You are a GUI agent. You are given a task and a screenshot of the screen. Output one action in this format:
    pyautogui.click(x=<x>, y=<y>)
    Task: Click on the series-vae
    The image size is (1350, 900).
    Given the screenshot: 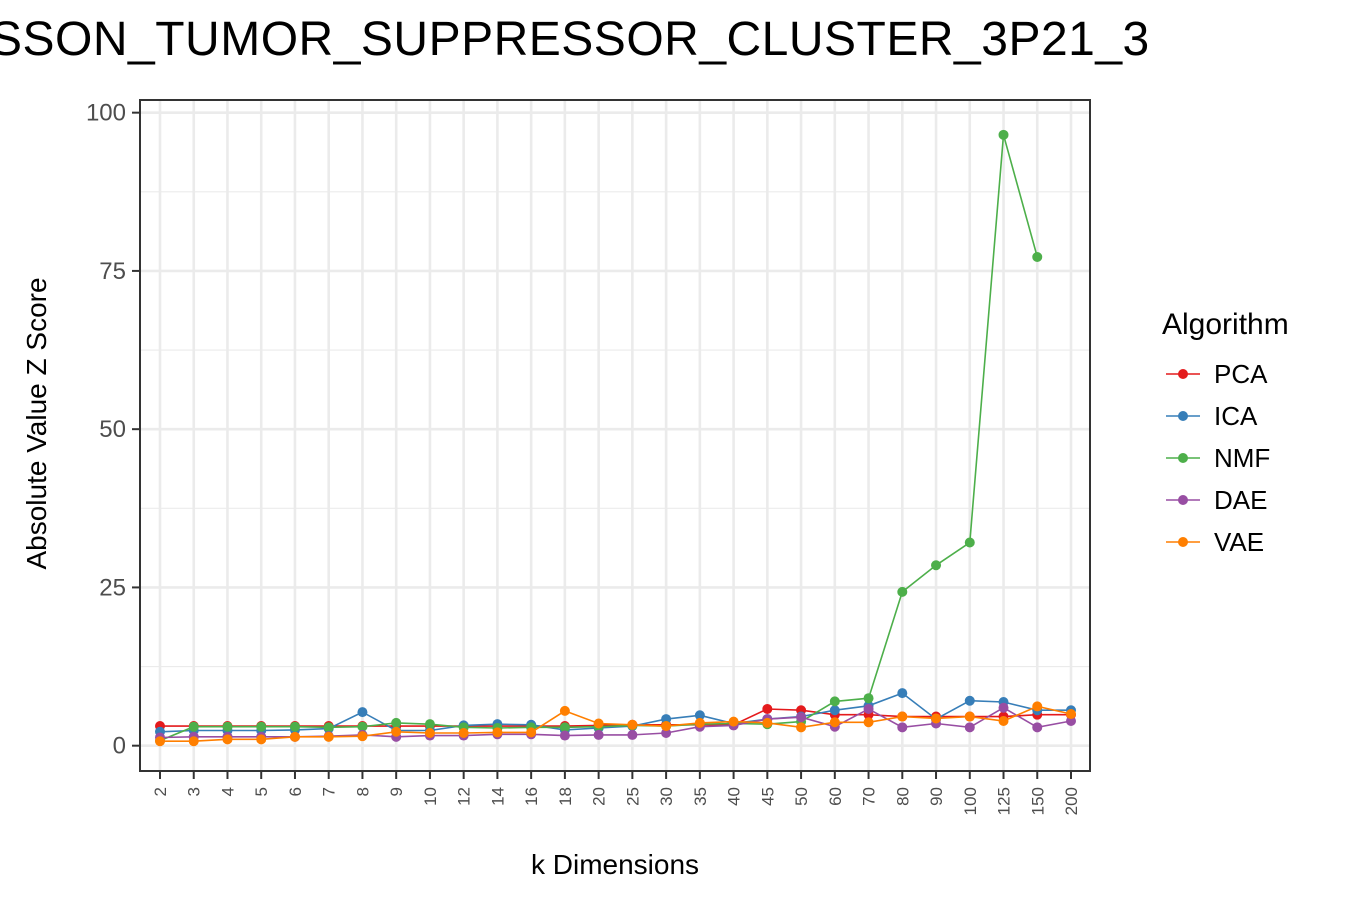 What is the action you would take?
    pyautogui.click(x=615, y=724)
    